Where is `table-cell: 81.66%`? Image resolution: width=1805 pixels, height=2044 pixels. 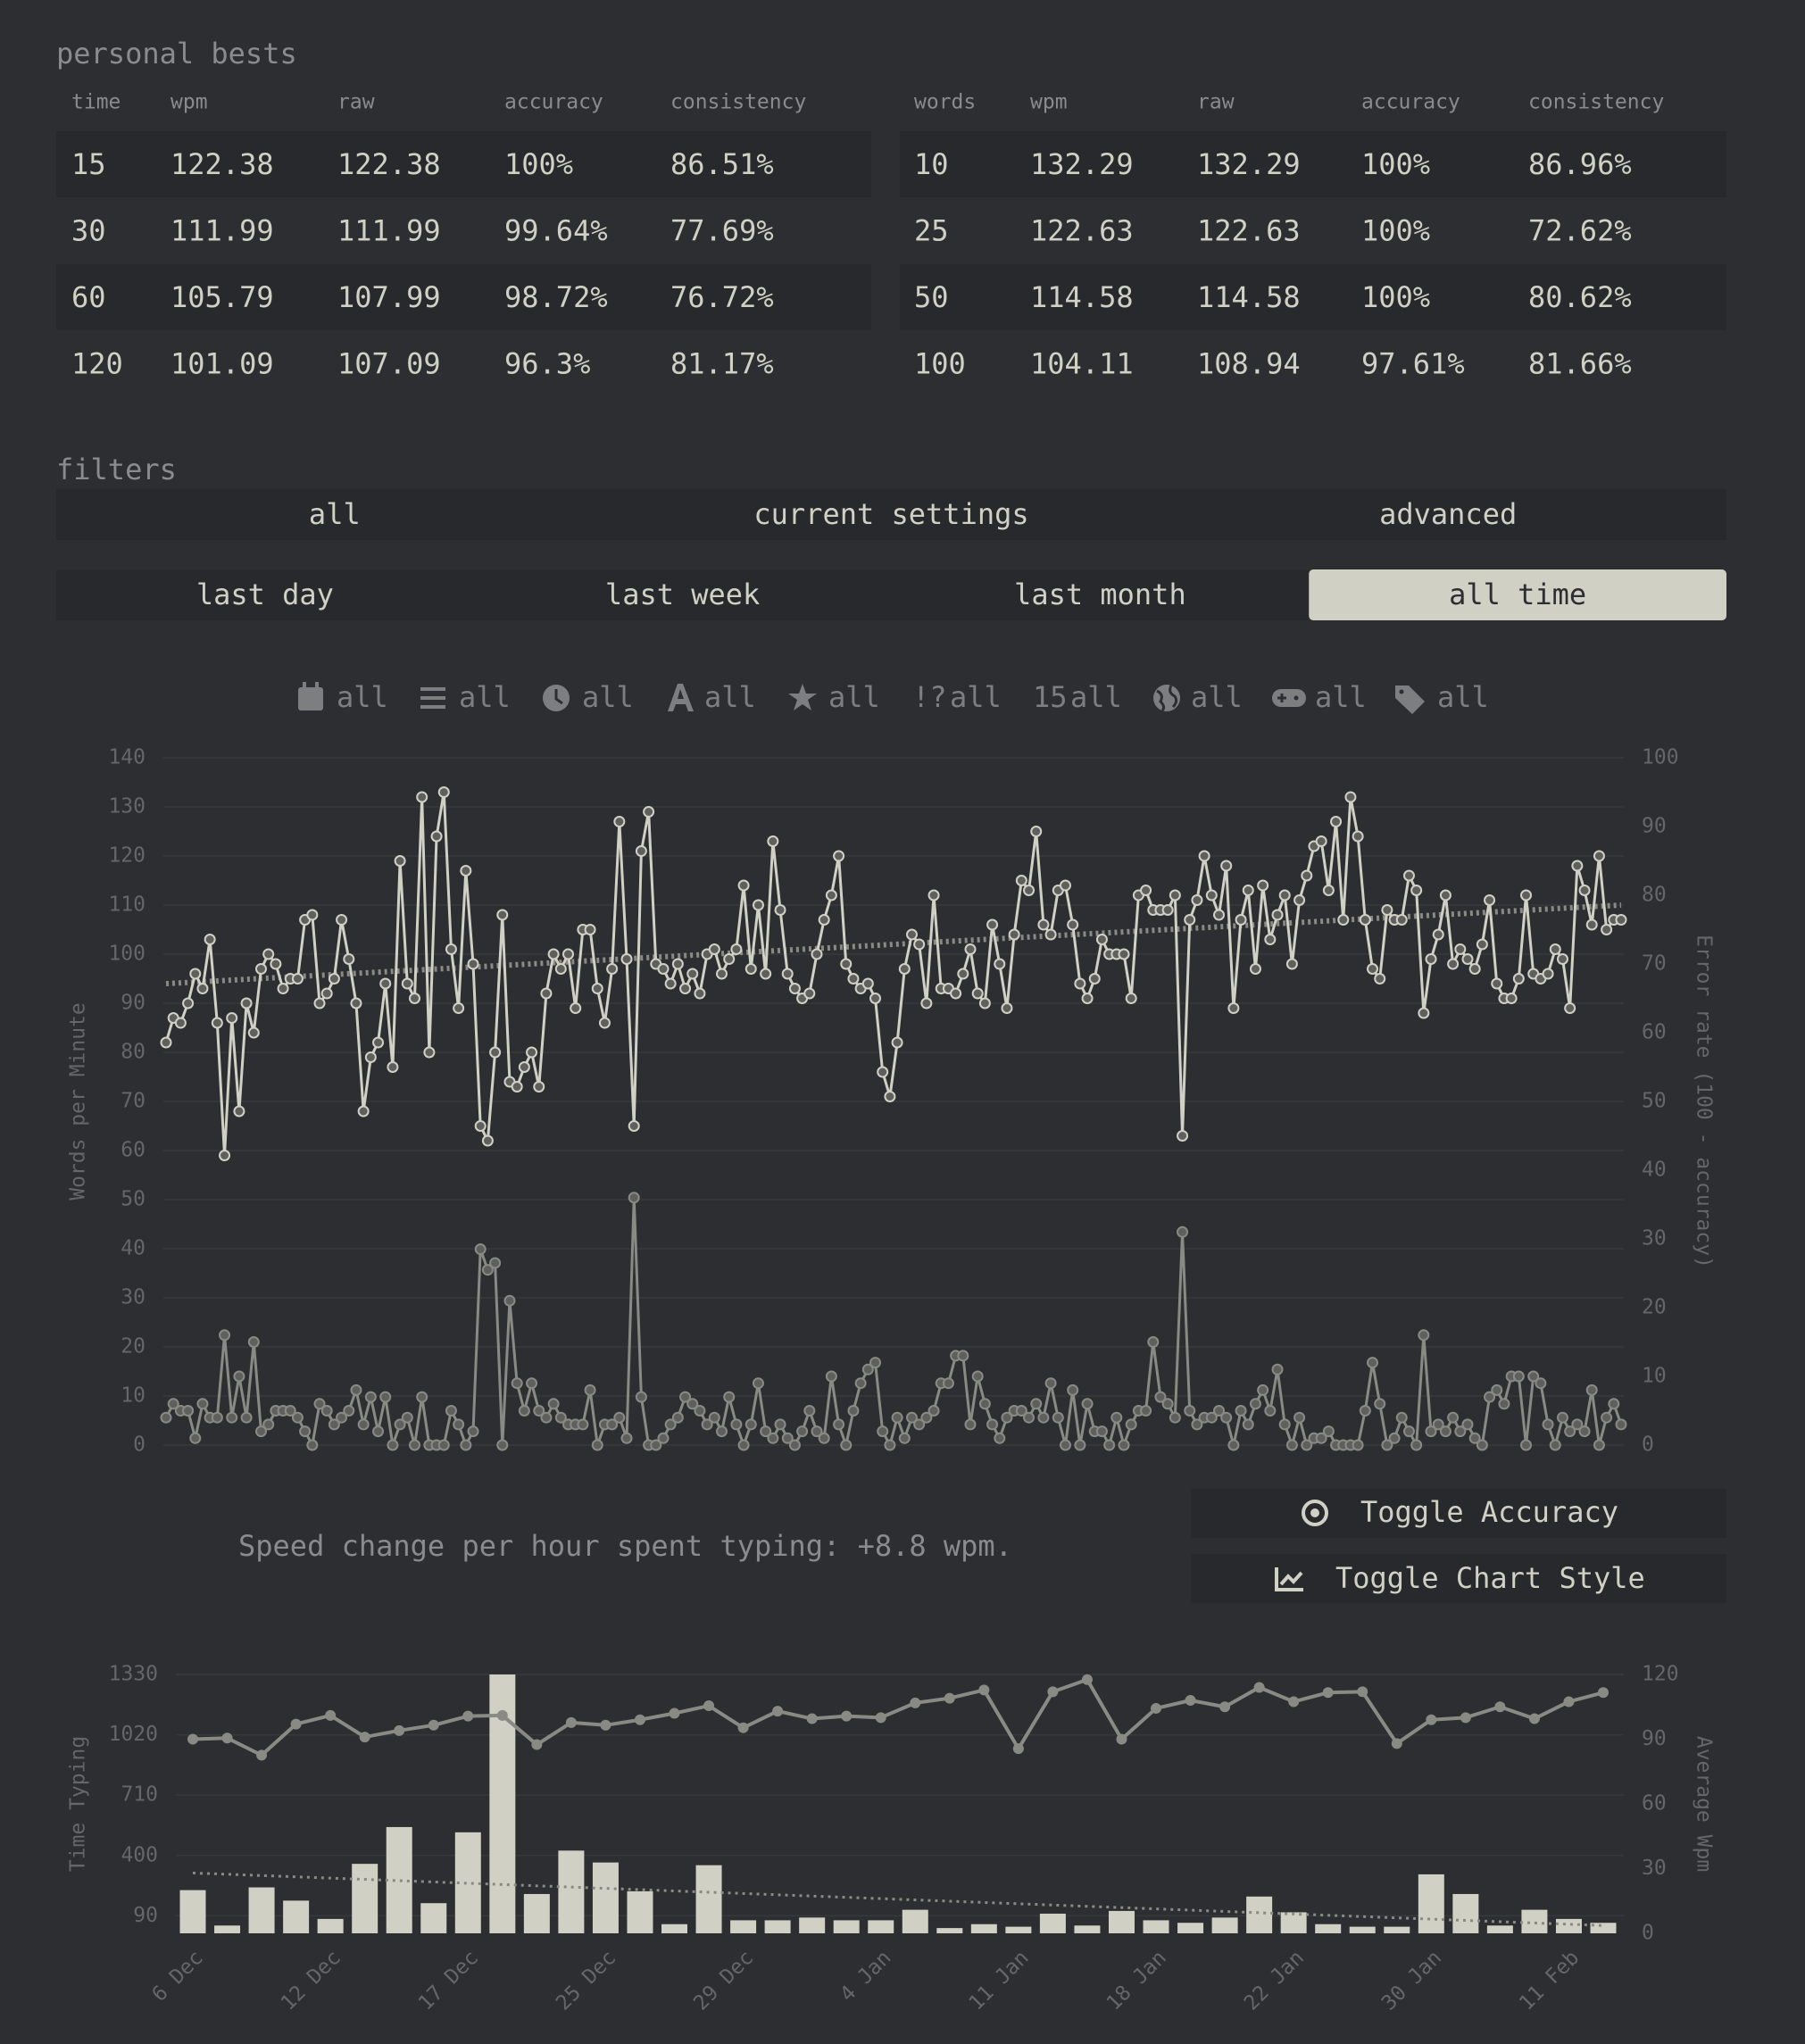
table-cell: 81.66% is located at coordinates (1580, 364).